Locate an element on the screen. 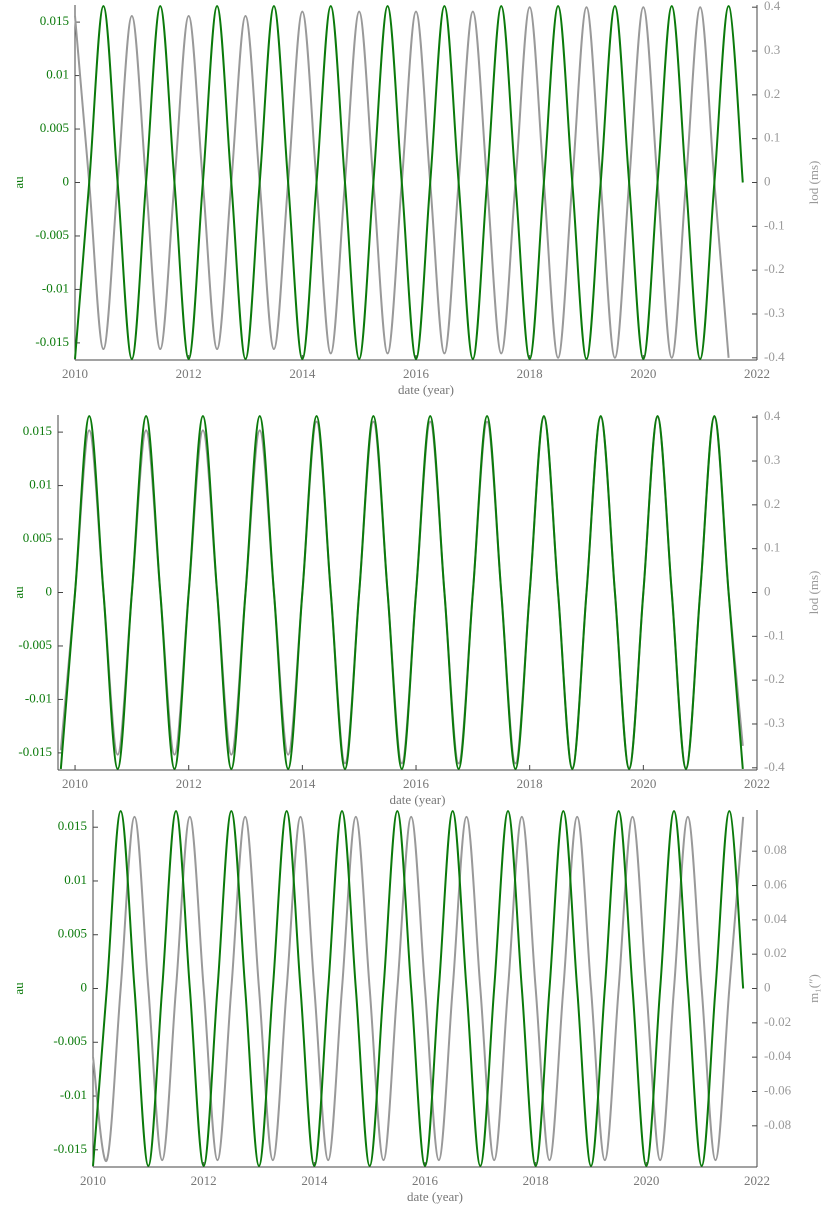 Image resolution: width=830 pixels, height=1209 pixels. y2-tick-label: -0.08 is located at coordinates (777, 1124).